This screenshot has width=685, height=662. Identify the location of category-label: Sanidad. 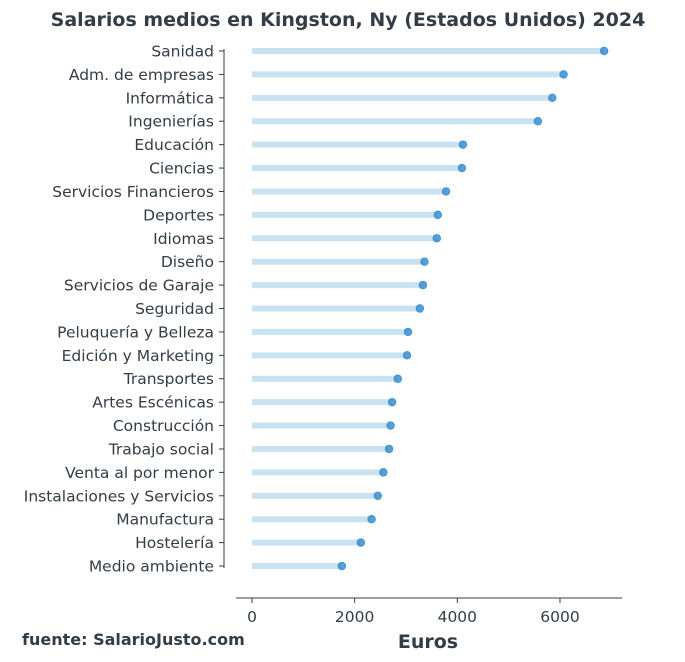
(182, 52).